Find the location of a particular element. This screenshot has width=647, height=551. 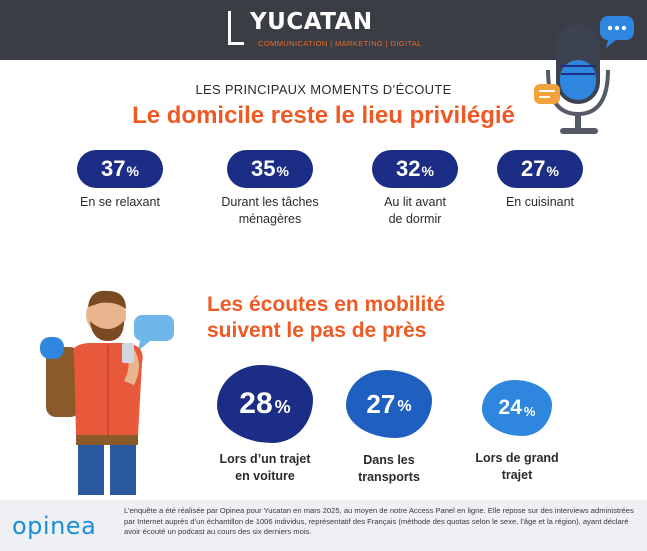

stat-label-line: en voiture is located at coordinates (265, 475).